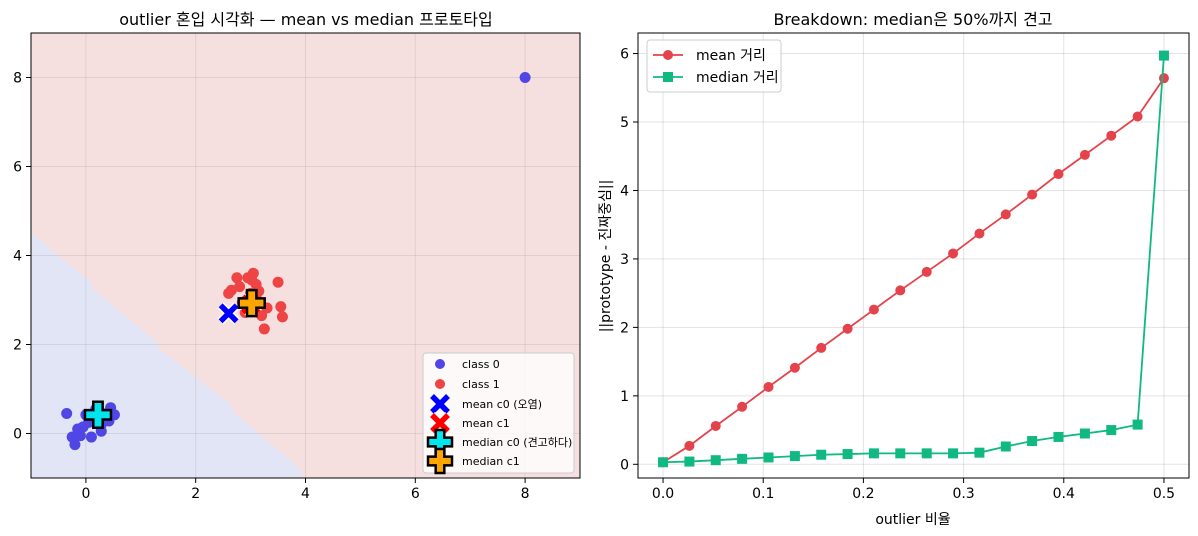 The width and height of the screenshot is (1198, 536). Describe the element at coordinates (624, 123) in the screenshot. I see `right-y-tick-label: 5` at that location.